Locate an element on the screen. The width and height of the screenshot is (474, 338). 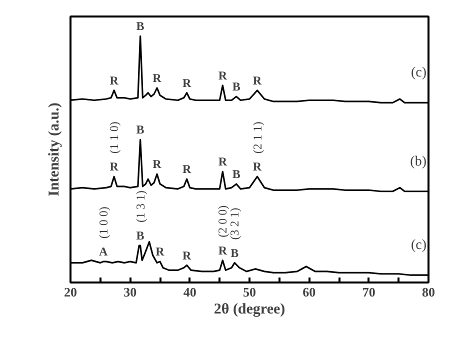
x-tick-label: 30 is located at coordinates (130, 292).